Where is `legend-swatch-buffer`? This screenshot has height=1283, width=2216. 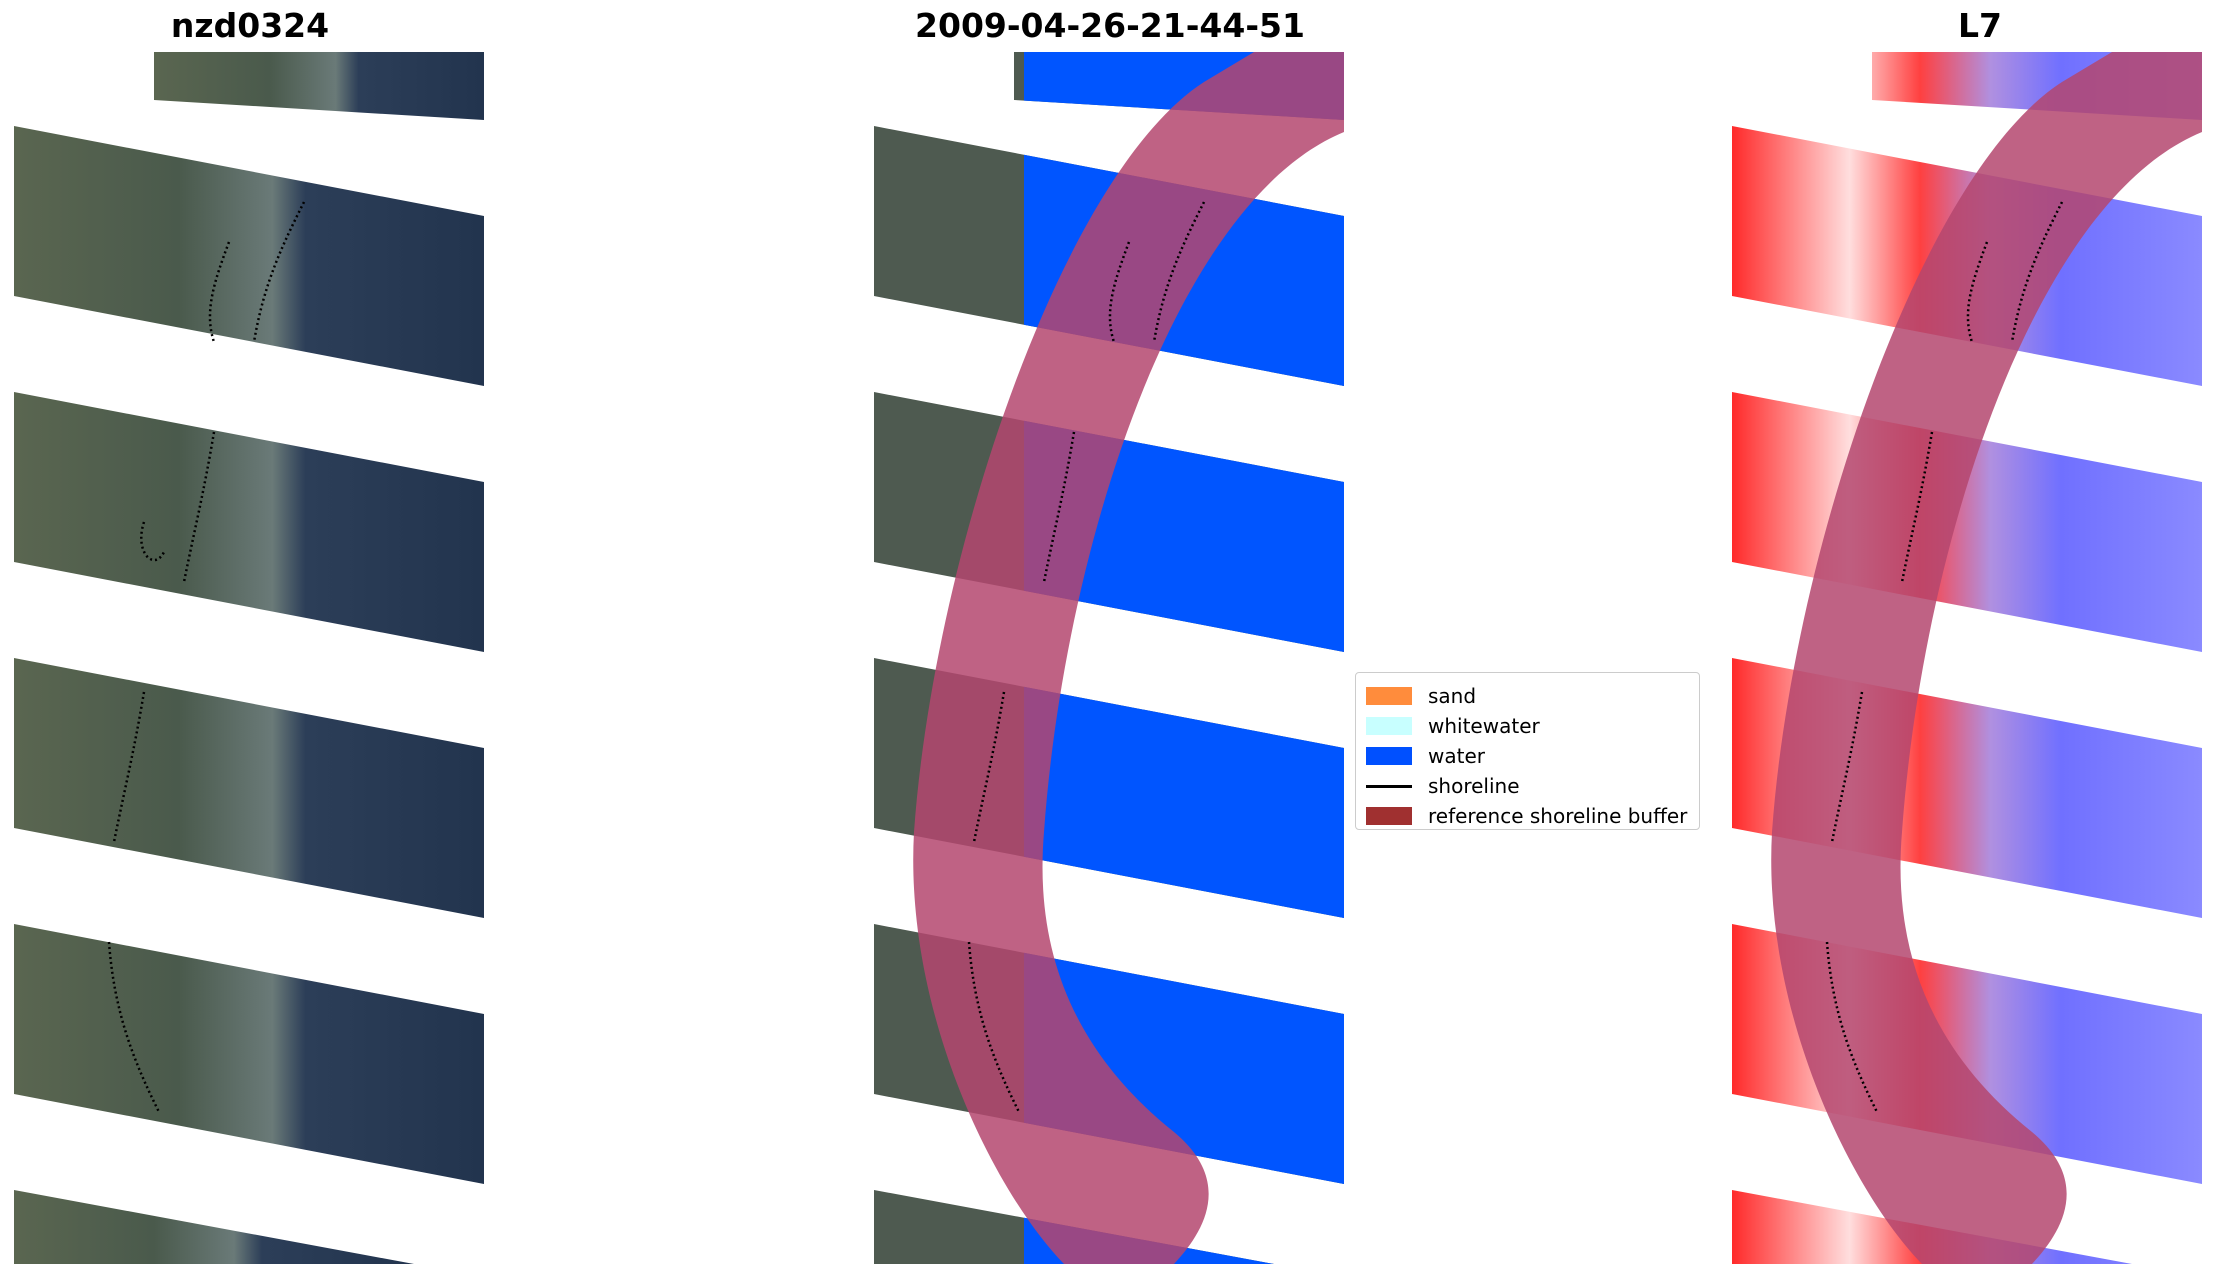
legend-swatch-buffer is located at coordinates (1389, 816).